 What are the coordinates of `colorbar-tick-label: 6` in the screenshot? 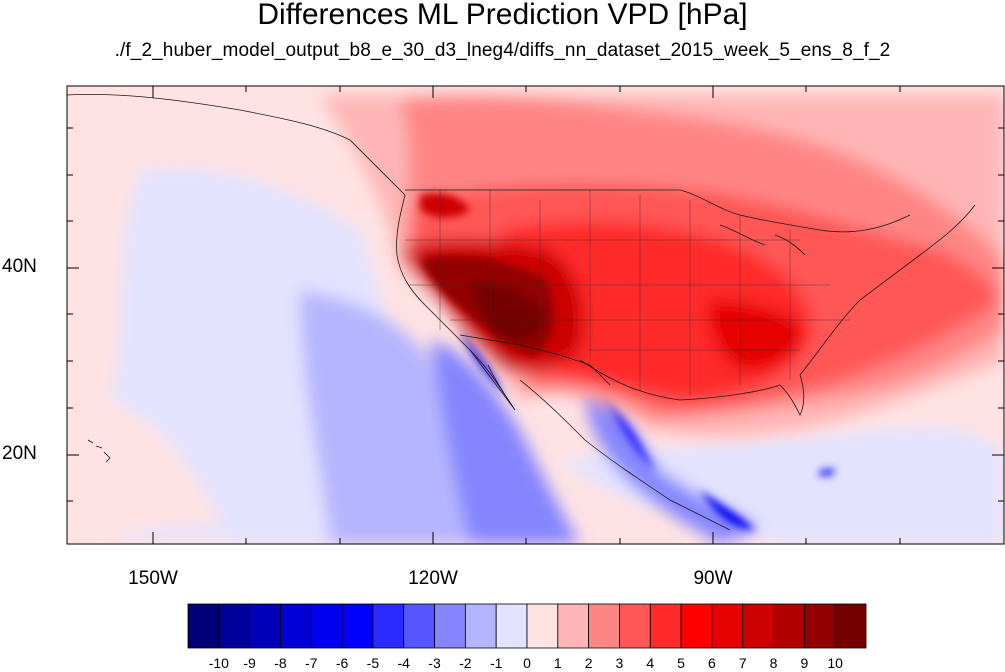 It's located at (712, 663).